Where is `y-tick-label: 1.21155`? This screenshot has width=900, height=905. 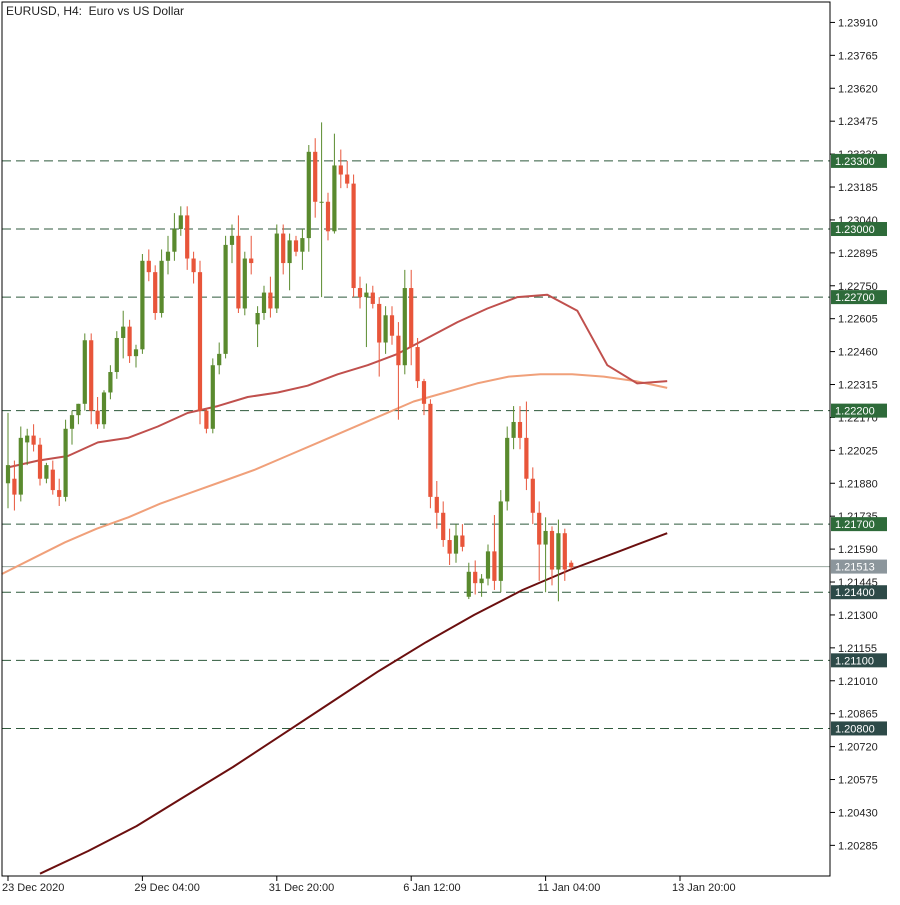
y-tick-label: 1.21155 is located at coordinates (857, 649).